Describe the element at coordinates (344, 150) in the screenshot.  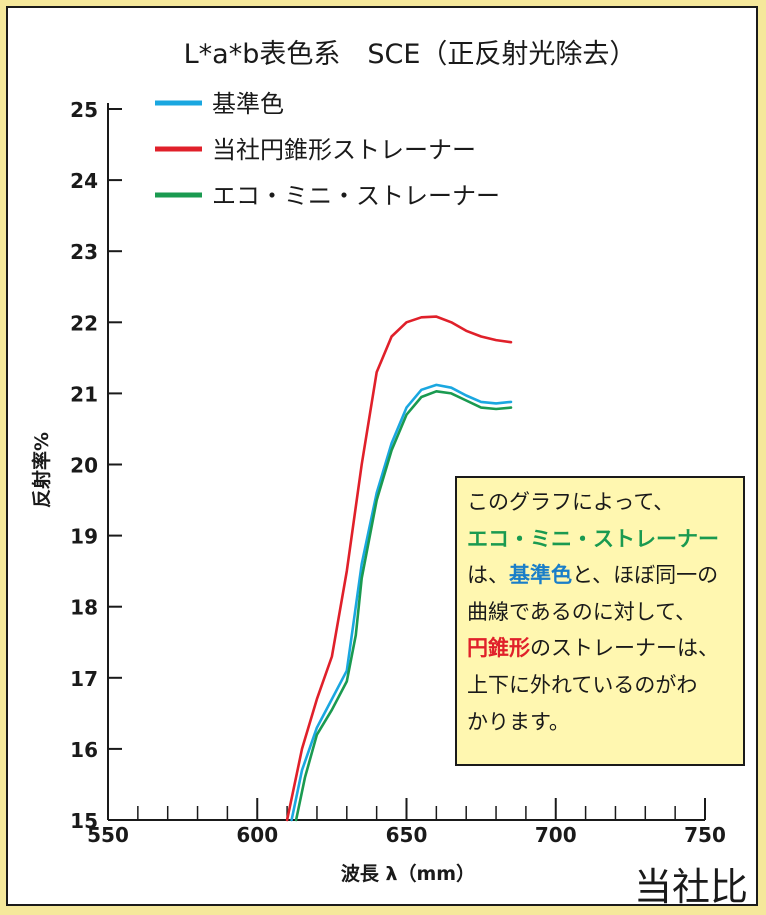
I see `legend-label: 当社円錐形ストレーナー` at that location.